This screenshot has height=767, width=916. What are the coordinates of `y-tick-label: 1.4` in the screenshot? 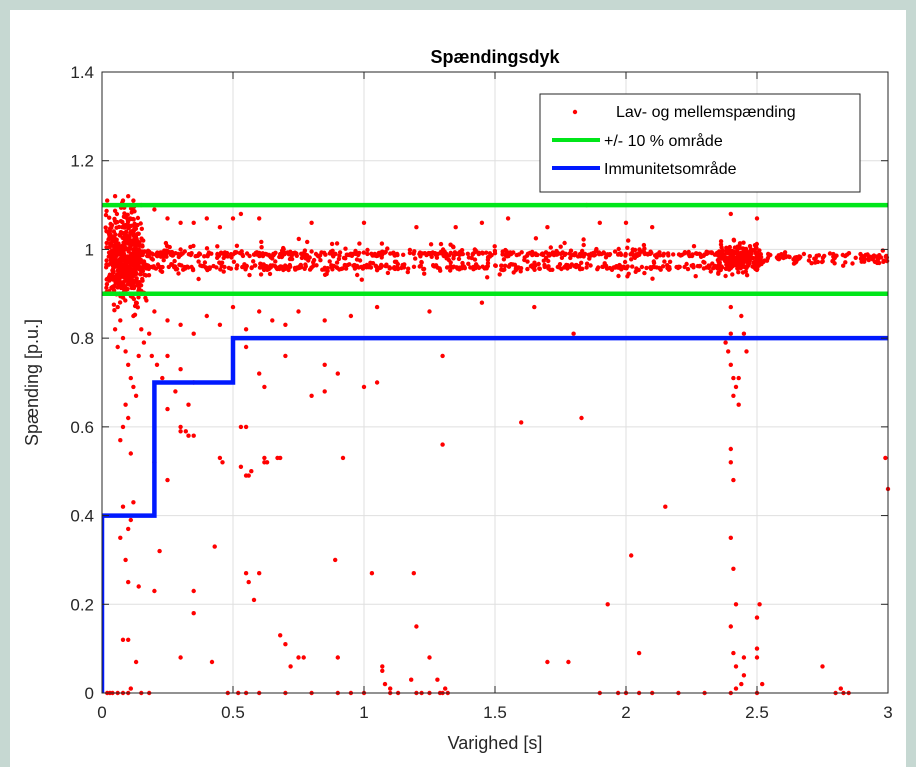 It's located at (82, 72).